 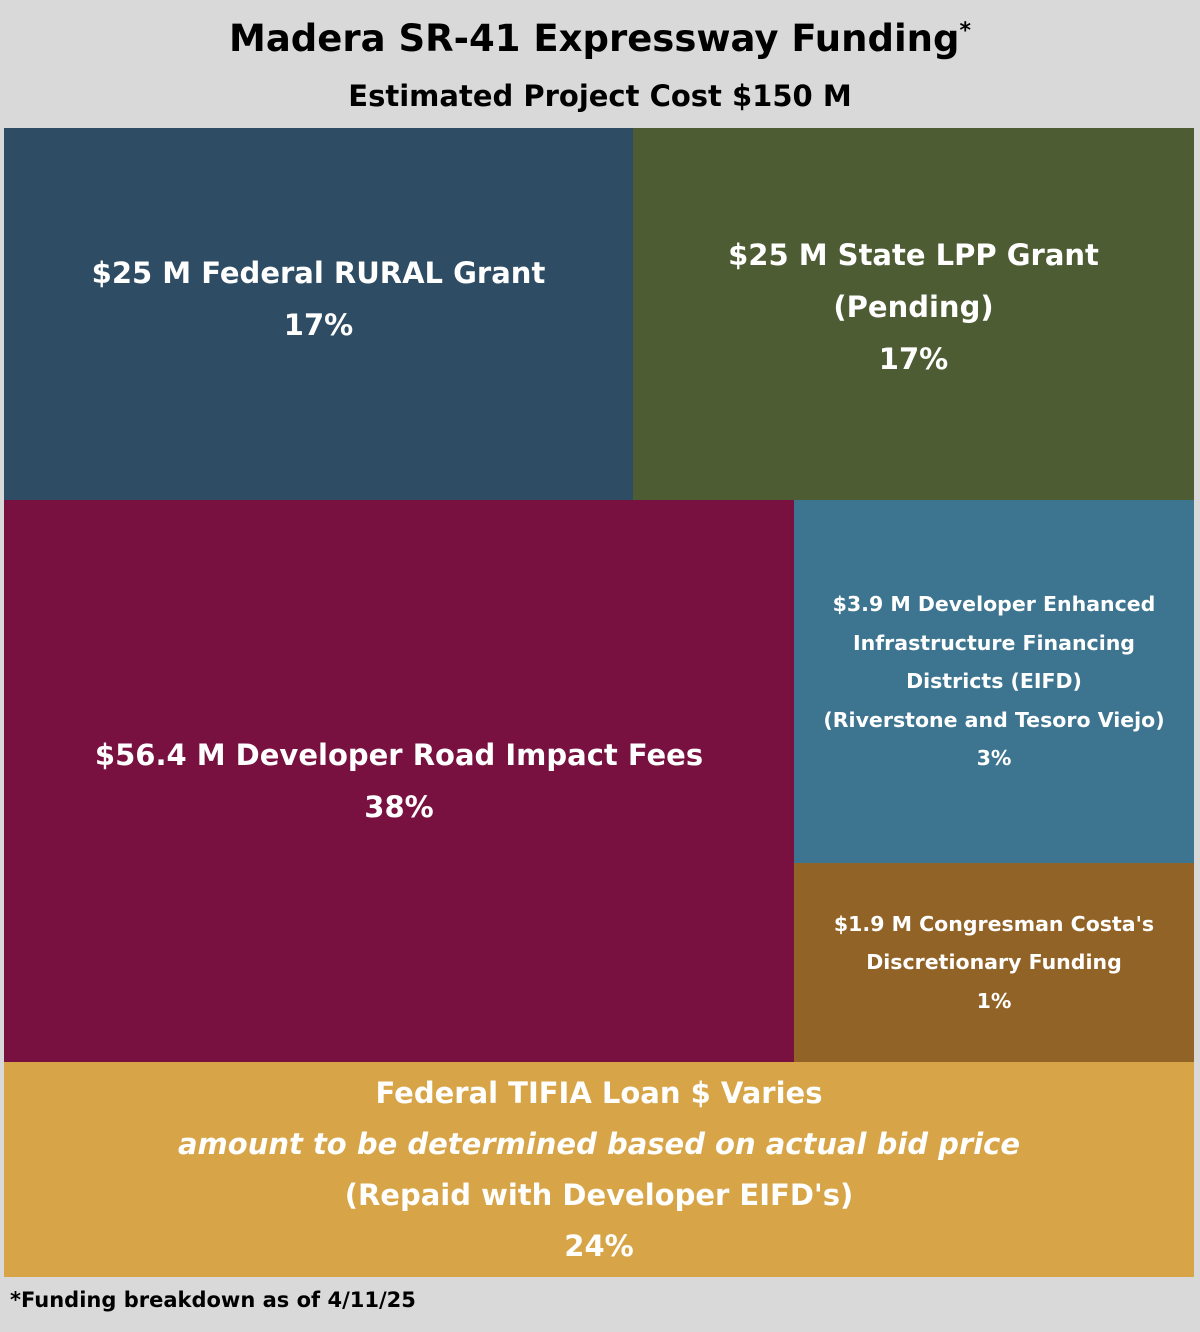 What do you see at coordinates (994, 923) in the screenshot?
I see `segment-label-line: $1.9 M Congresman Costa's` at bounding box center [994, 923].